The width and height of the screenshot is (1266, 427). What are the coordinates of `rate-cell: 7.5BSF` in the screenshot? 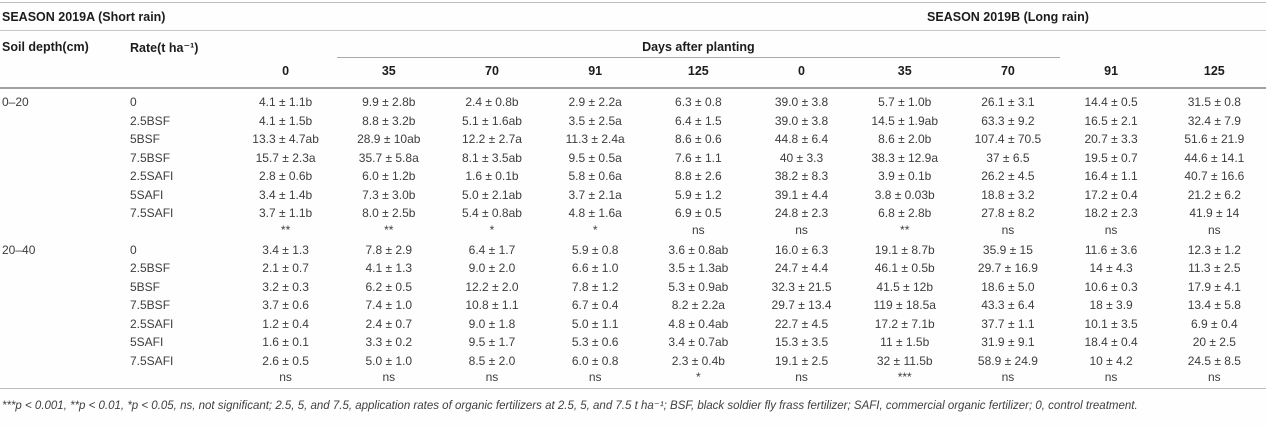 It's located at (150, 305).